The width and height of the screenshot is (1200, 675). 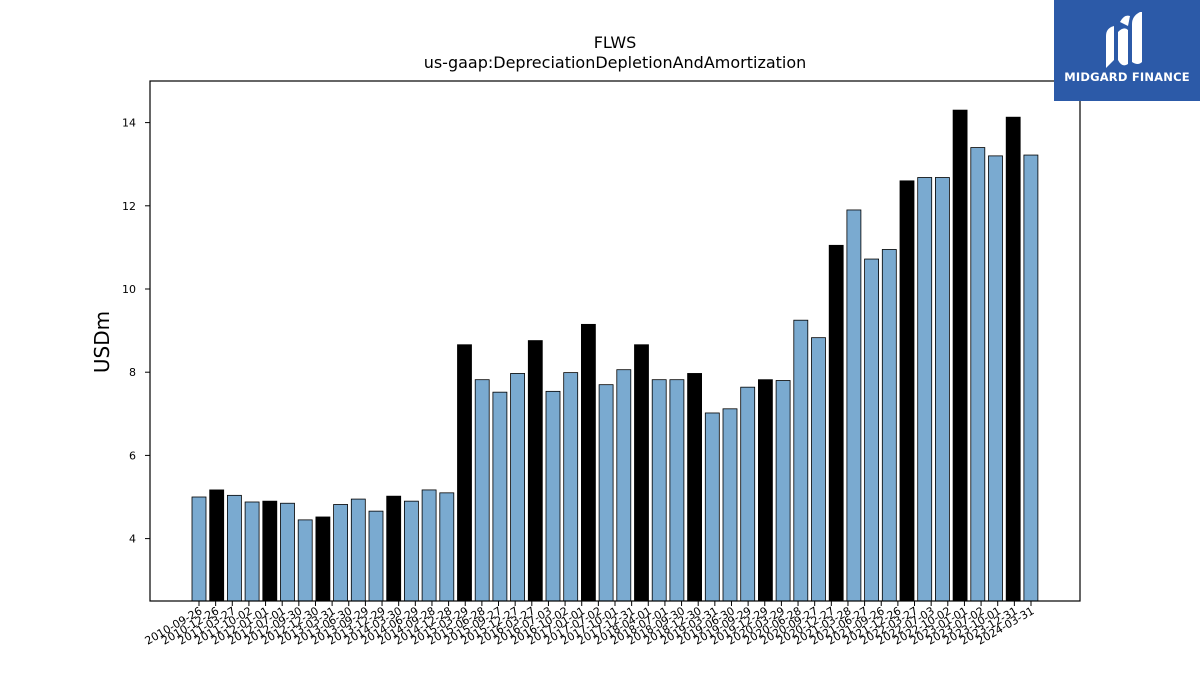 I want to click on y-tick-label: 4, so click(x=132, y=539).